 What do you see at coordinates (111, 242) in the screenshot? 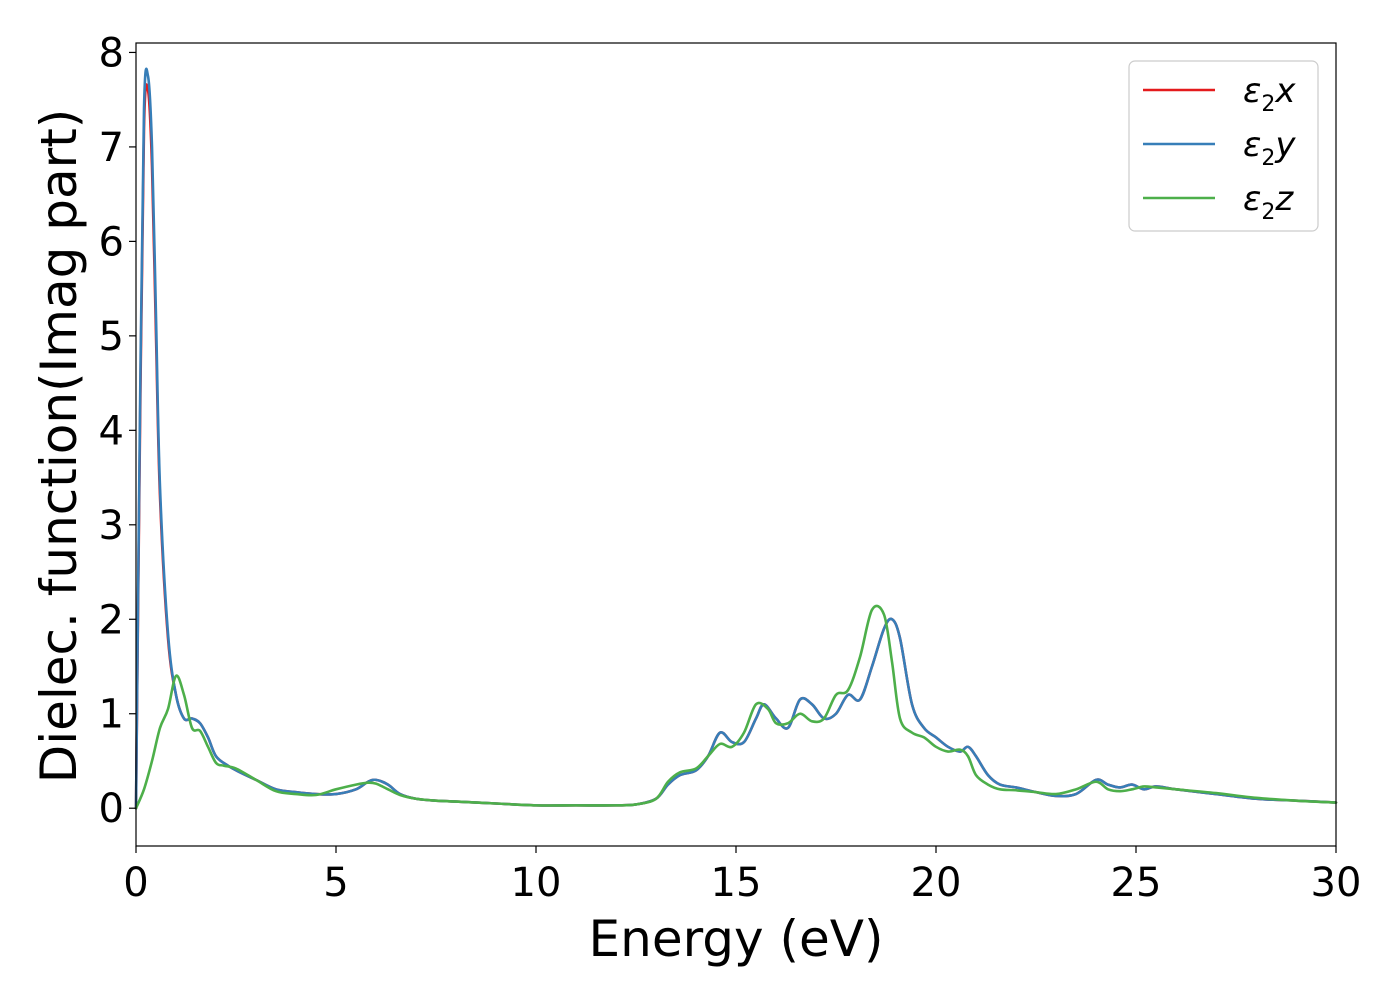
I see `y-tick-label: 6` at bounding box center [111, 242].